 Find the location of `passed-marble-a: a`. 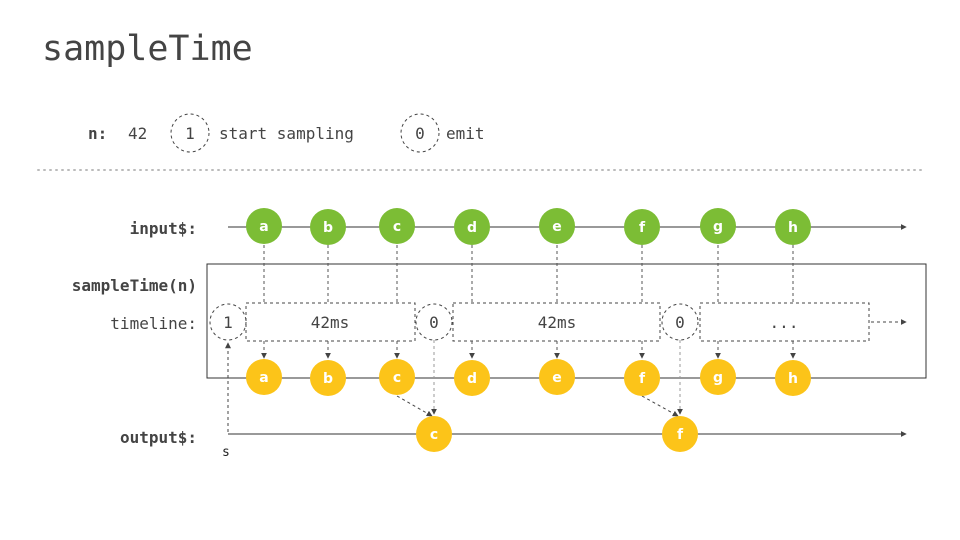

passed-marble-a: a is located at coordinates (264, 377).